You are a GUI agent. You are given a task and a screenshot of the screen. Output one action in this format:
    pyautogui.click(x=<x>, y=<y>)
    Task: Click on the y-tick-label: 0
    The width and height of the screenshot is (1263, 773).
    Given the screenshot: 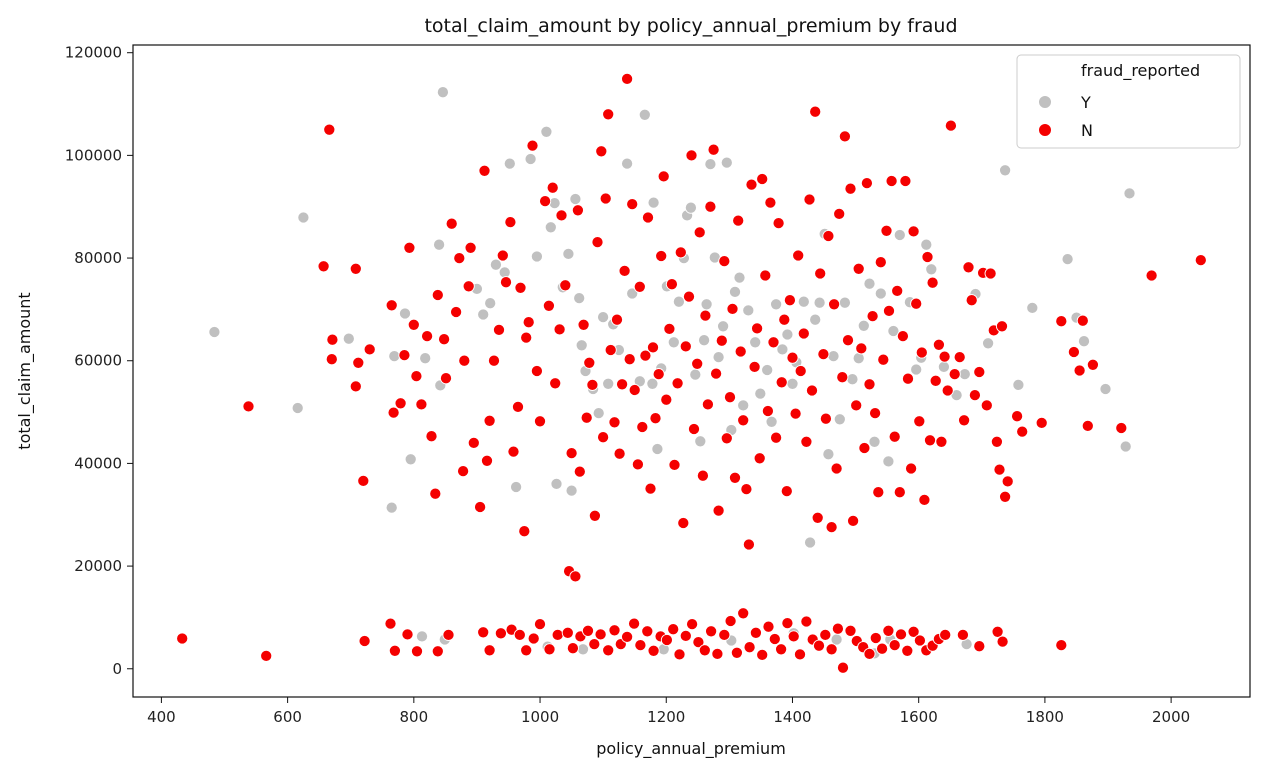 What is the action you would take?
    pyautogui.click(x=117, y=669)
    